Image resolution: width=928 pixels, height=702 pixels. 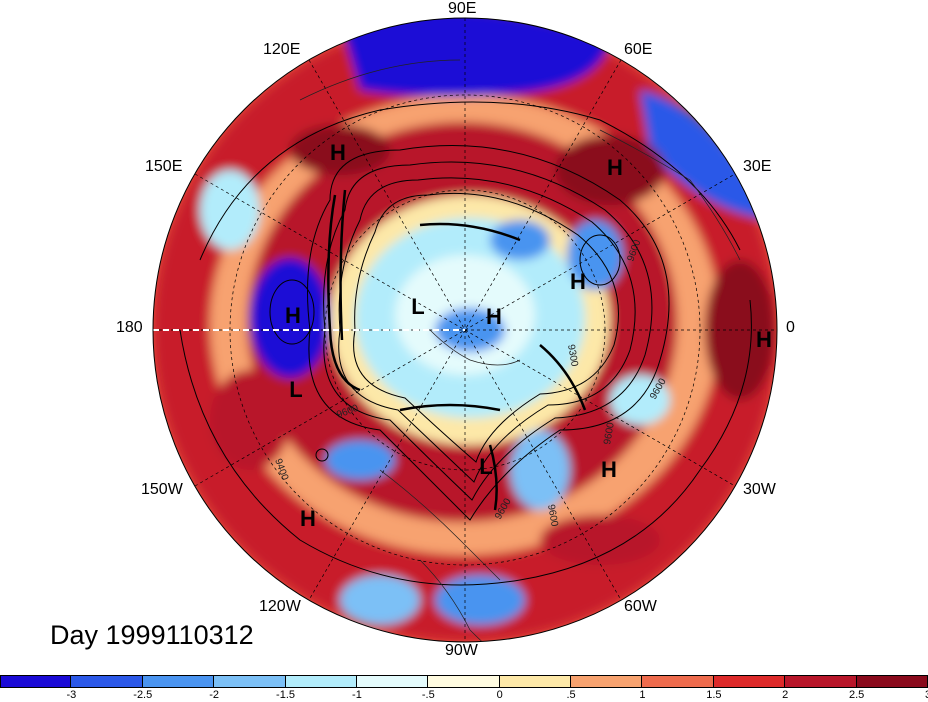 I want to click on colorbar-tick-label: .5, so click(x=571, y=695).